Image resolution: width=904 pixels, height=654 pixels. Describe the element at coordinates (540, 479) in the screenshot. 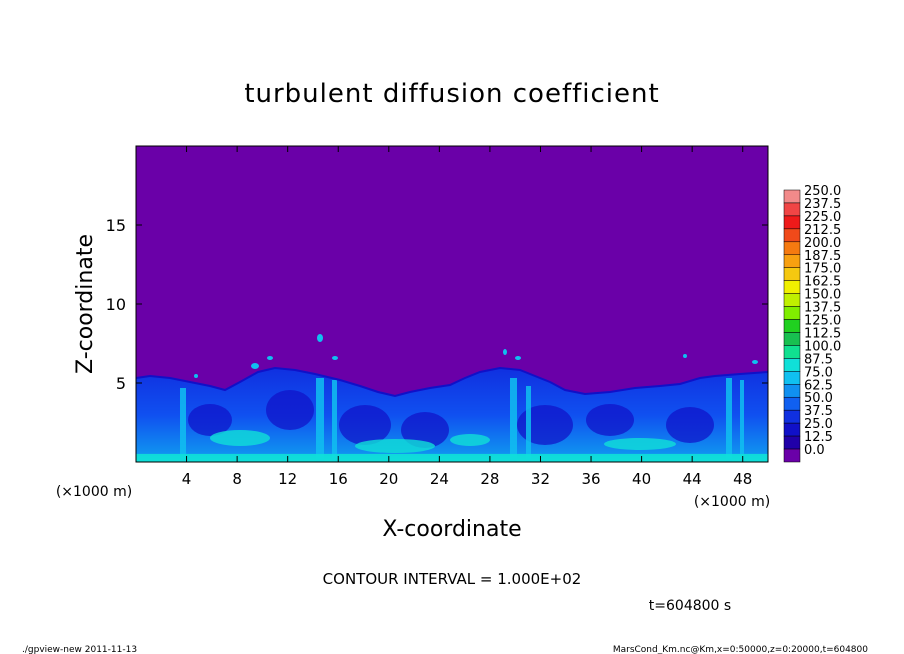

I see `x-tick-label: 32` at that location.